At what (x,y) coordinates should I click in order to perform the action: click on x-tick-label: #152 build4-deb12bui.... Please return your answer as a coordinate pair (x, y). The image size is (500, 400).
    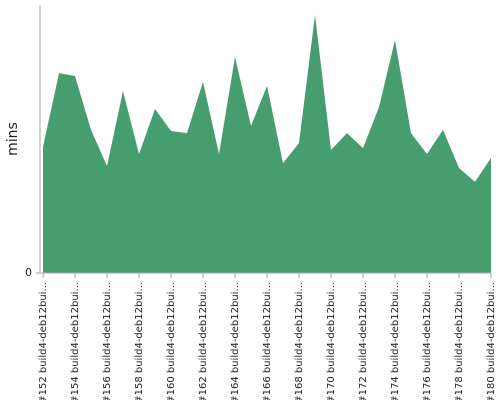
    Looking at the image, I should click on (43, 341).